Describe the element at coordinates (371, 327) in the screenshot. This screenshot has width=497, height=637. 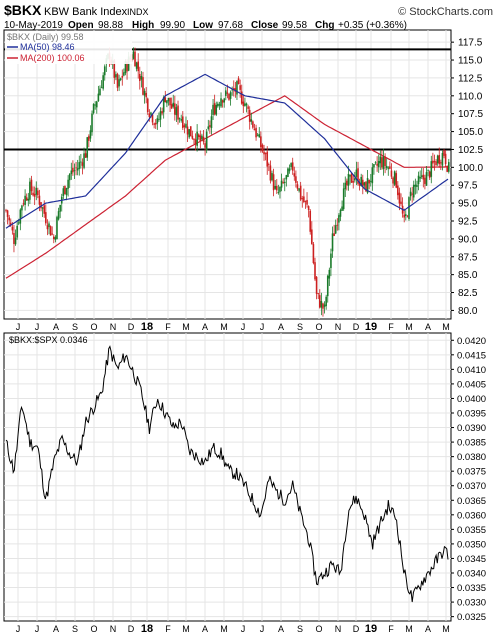
I see `price-x-tick-label: 19` at that location.